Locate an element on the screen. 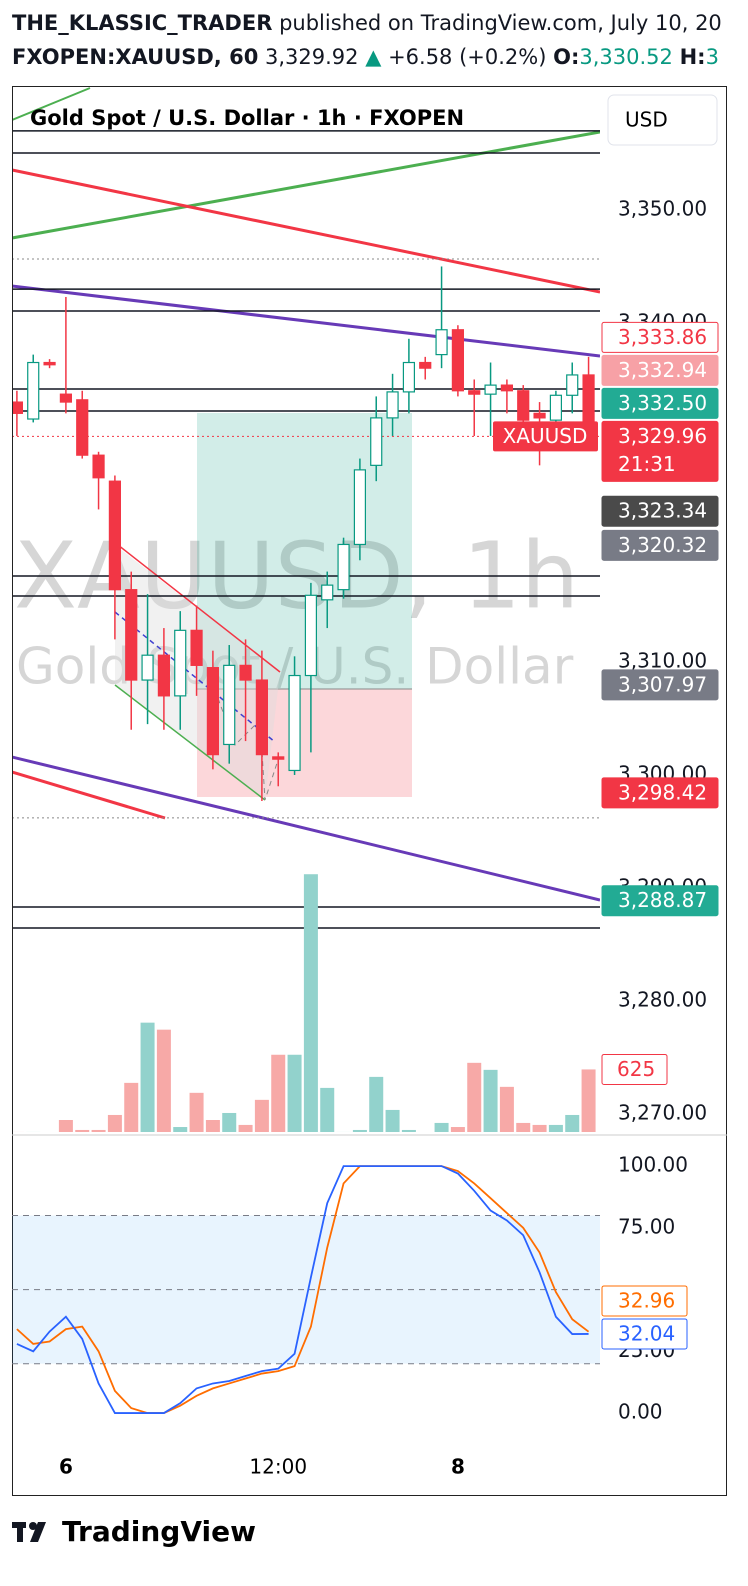 The image size is (748, 1586). y-tick-label: 75.00 is located at coordinates (646, 1226).